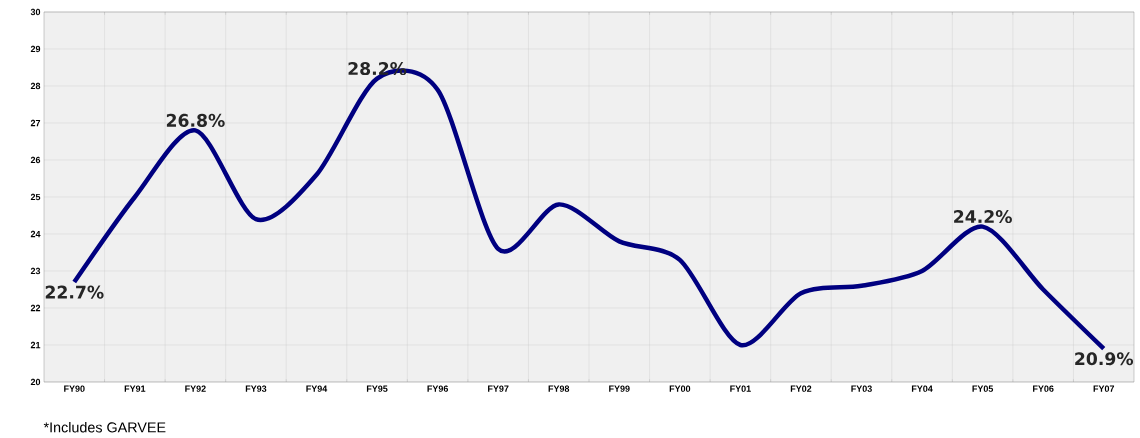 This screenshot has width=1140, height=438. I want to click on data-label: 22.7%, so click(74, 292).